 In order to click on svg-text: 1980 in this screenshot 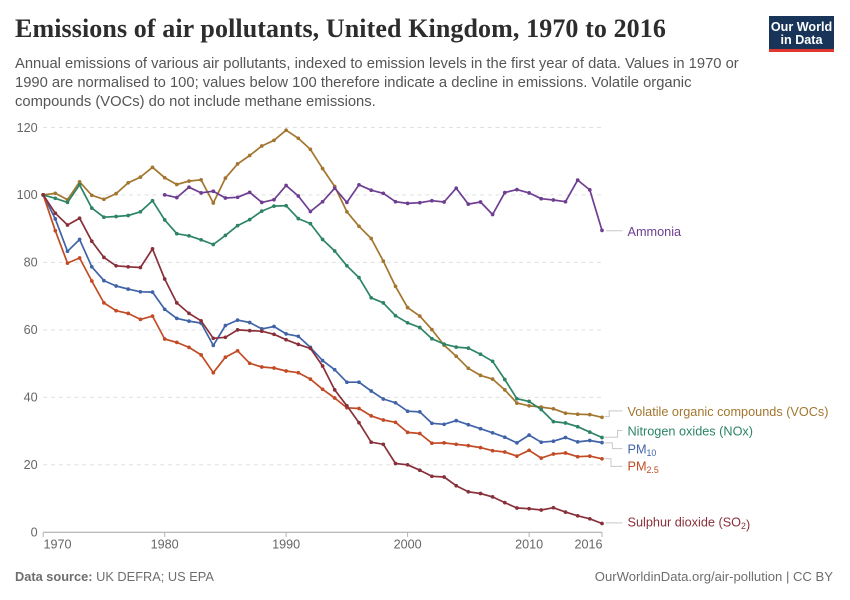, I will do `click(165, 545)`.